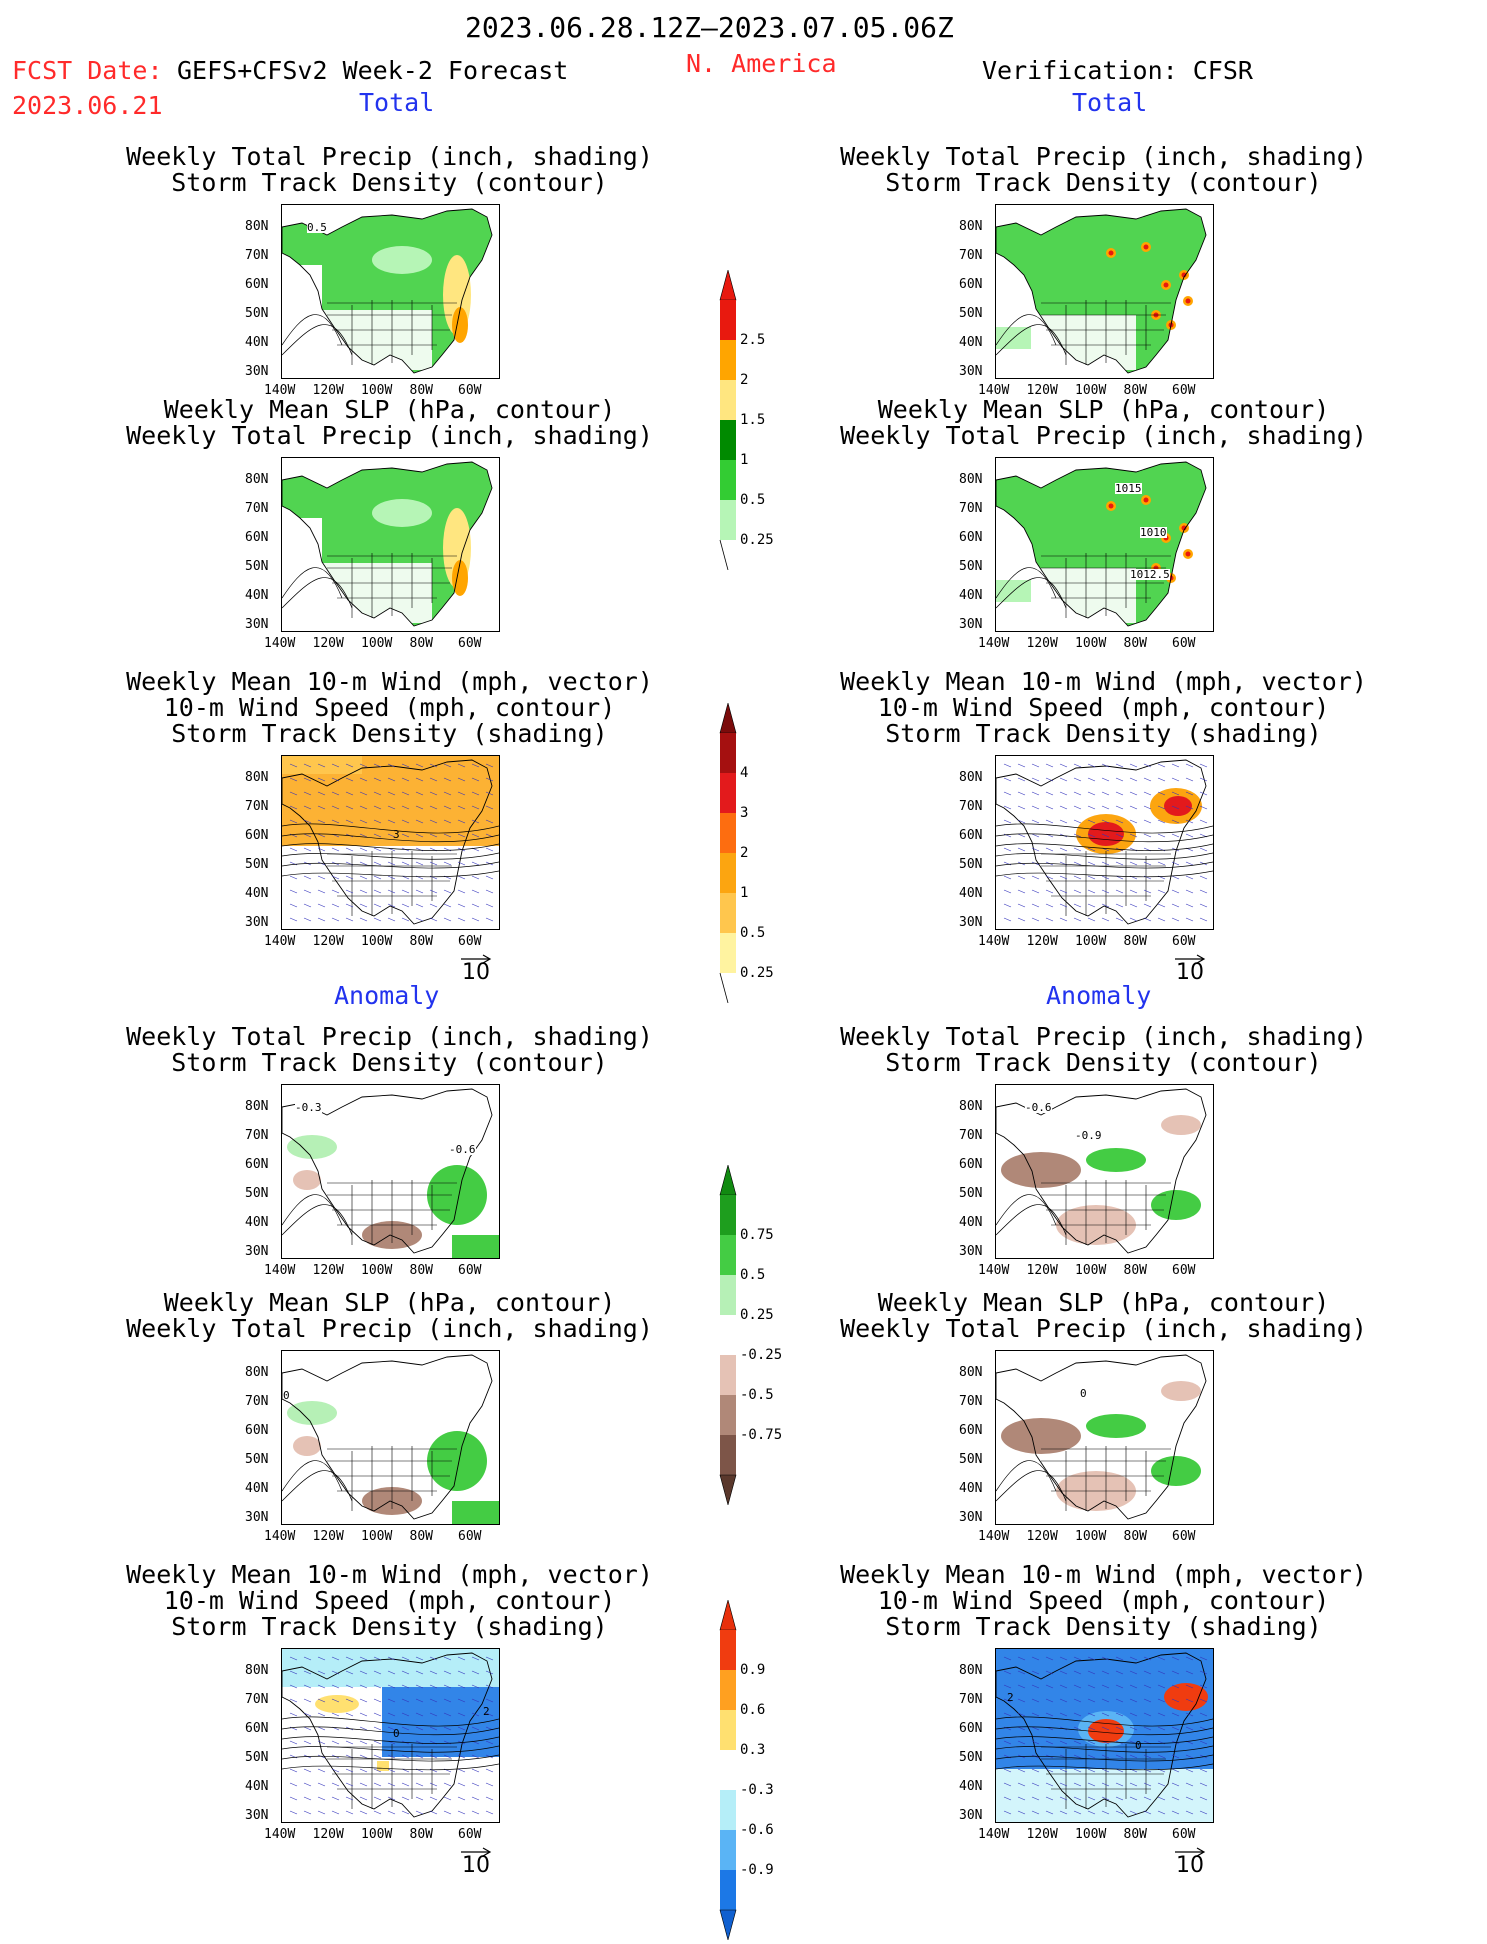 This screenshot has height=1944, width=1487. Describe the element at coordinates (1104, 1437) in the screenshot. I see `map-obs-anom-slp-precip` at that location.